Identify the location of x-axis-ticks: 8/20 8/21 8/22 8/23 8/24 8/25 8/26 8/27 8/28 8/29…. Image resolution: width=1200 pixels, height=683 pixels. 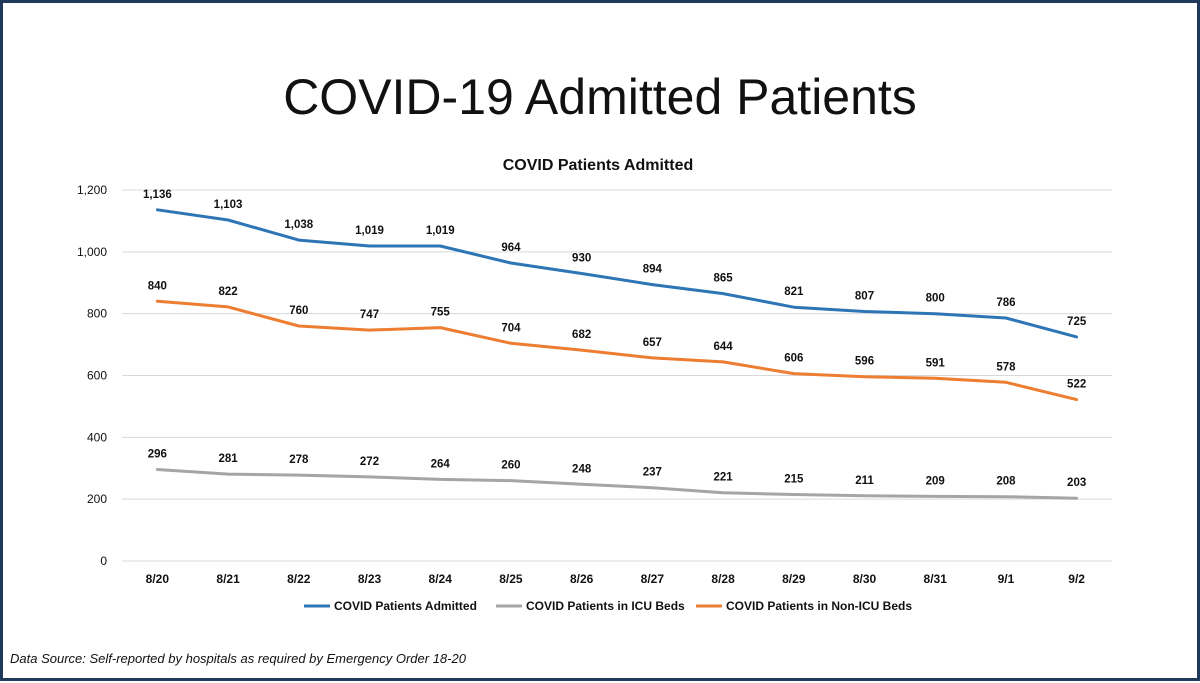
(616, 579).